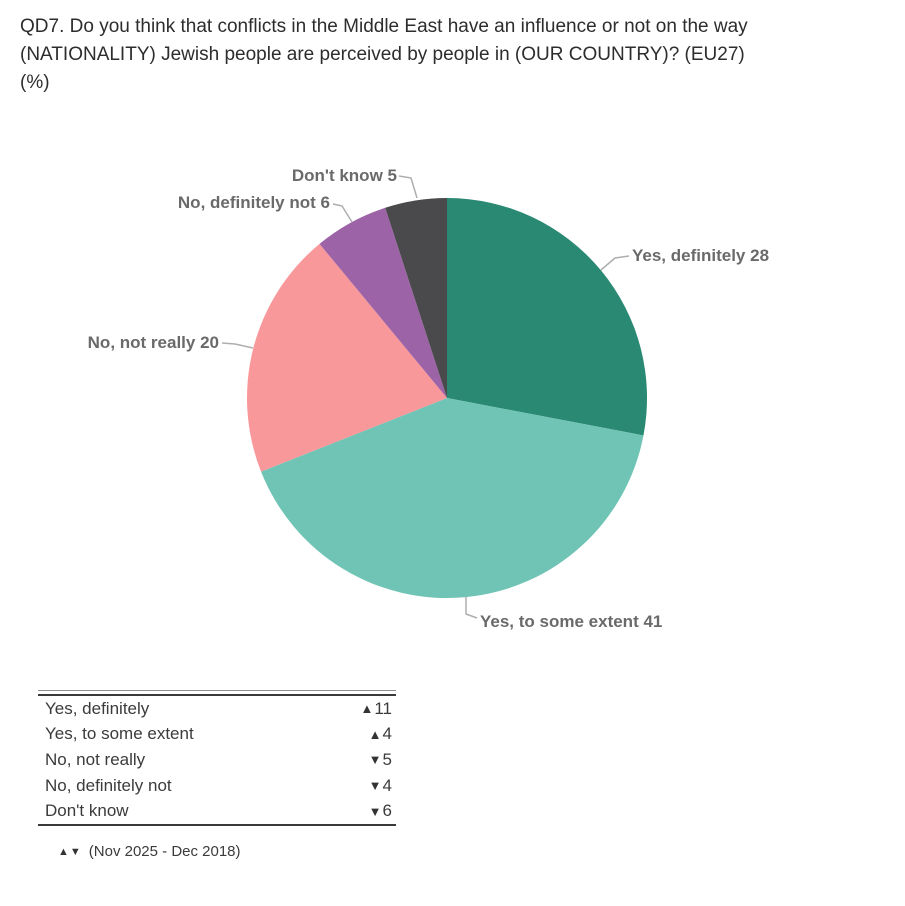  Describe the element at coordinates (383, 708) in the screenshot. I see `row-value: 11` at that location.